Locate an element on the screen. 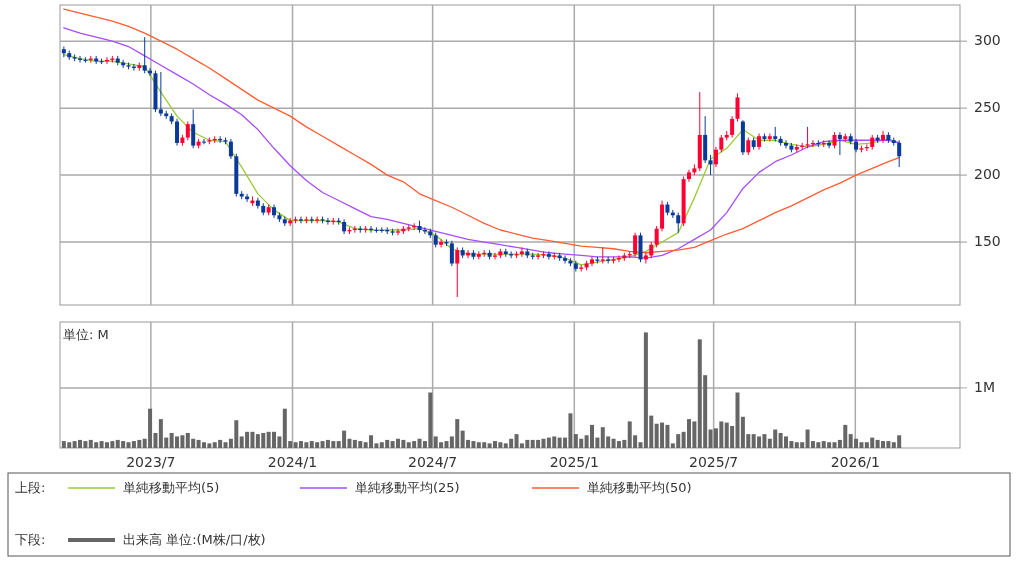 This screenshot has width=1024, height=561. x-tick-label: 2026/1 is located at coordinates (855, 462).